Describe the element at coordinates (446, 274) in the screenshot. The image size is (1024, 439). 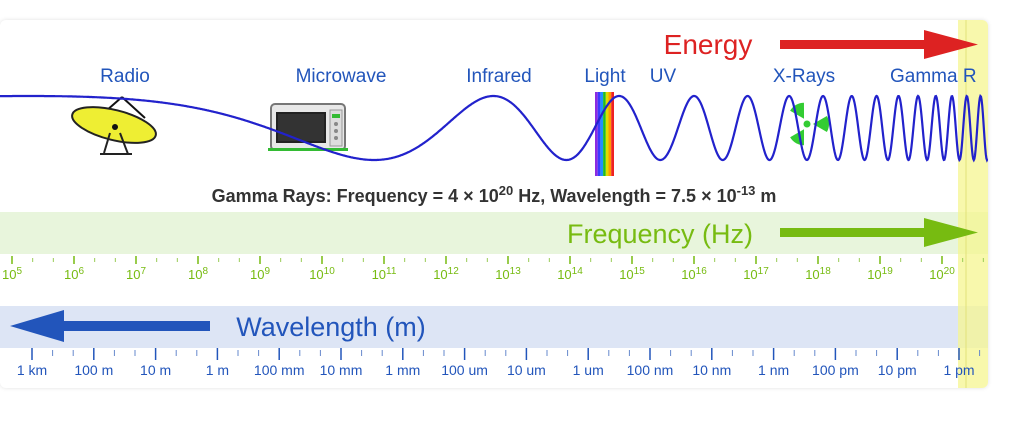
I see `frequency-tick-label: 10¹²` at that location.